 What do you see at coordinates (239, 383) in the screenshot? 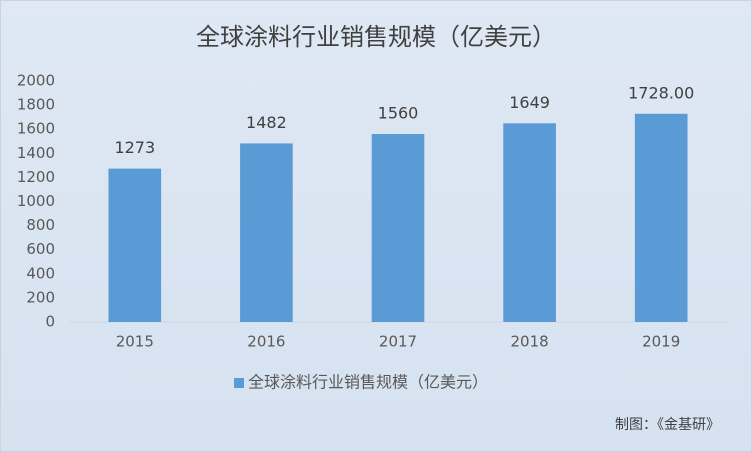
I see `legend-swatch` at bounding box center [239, 383].